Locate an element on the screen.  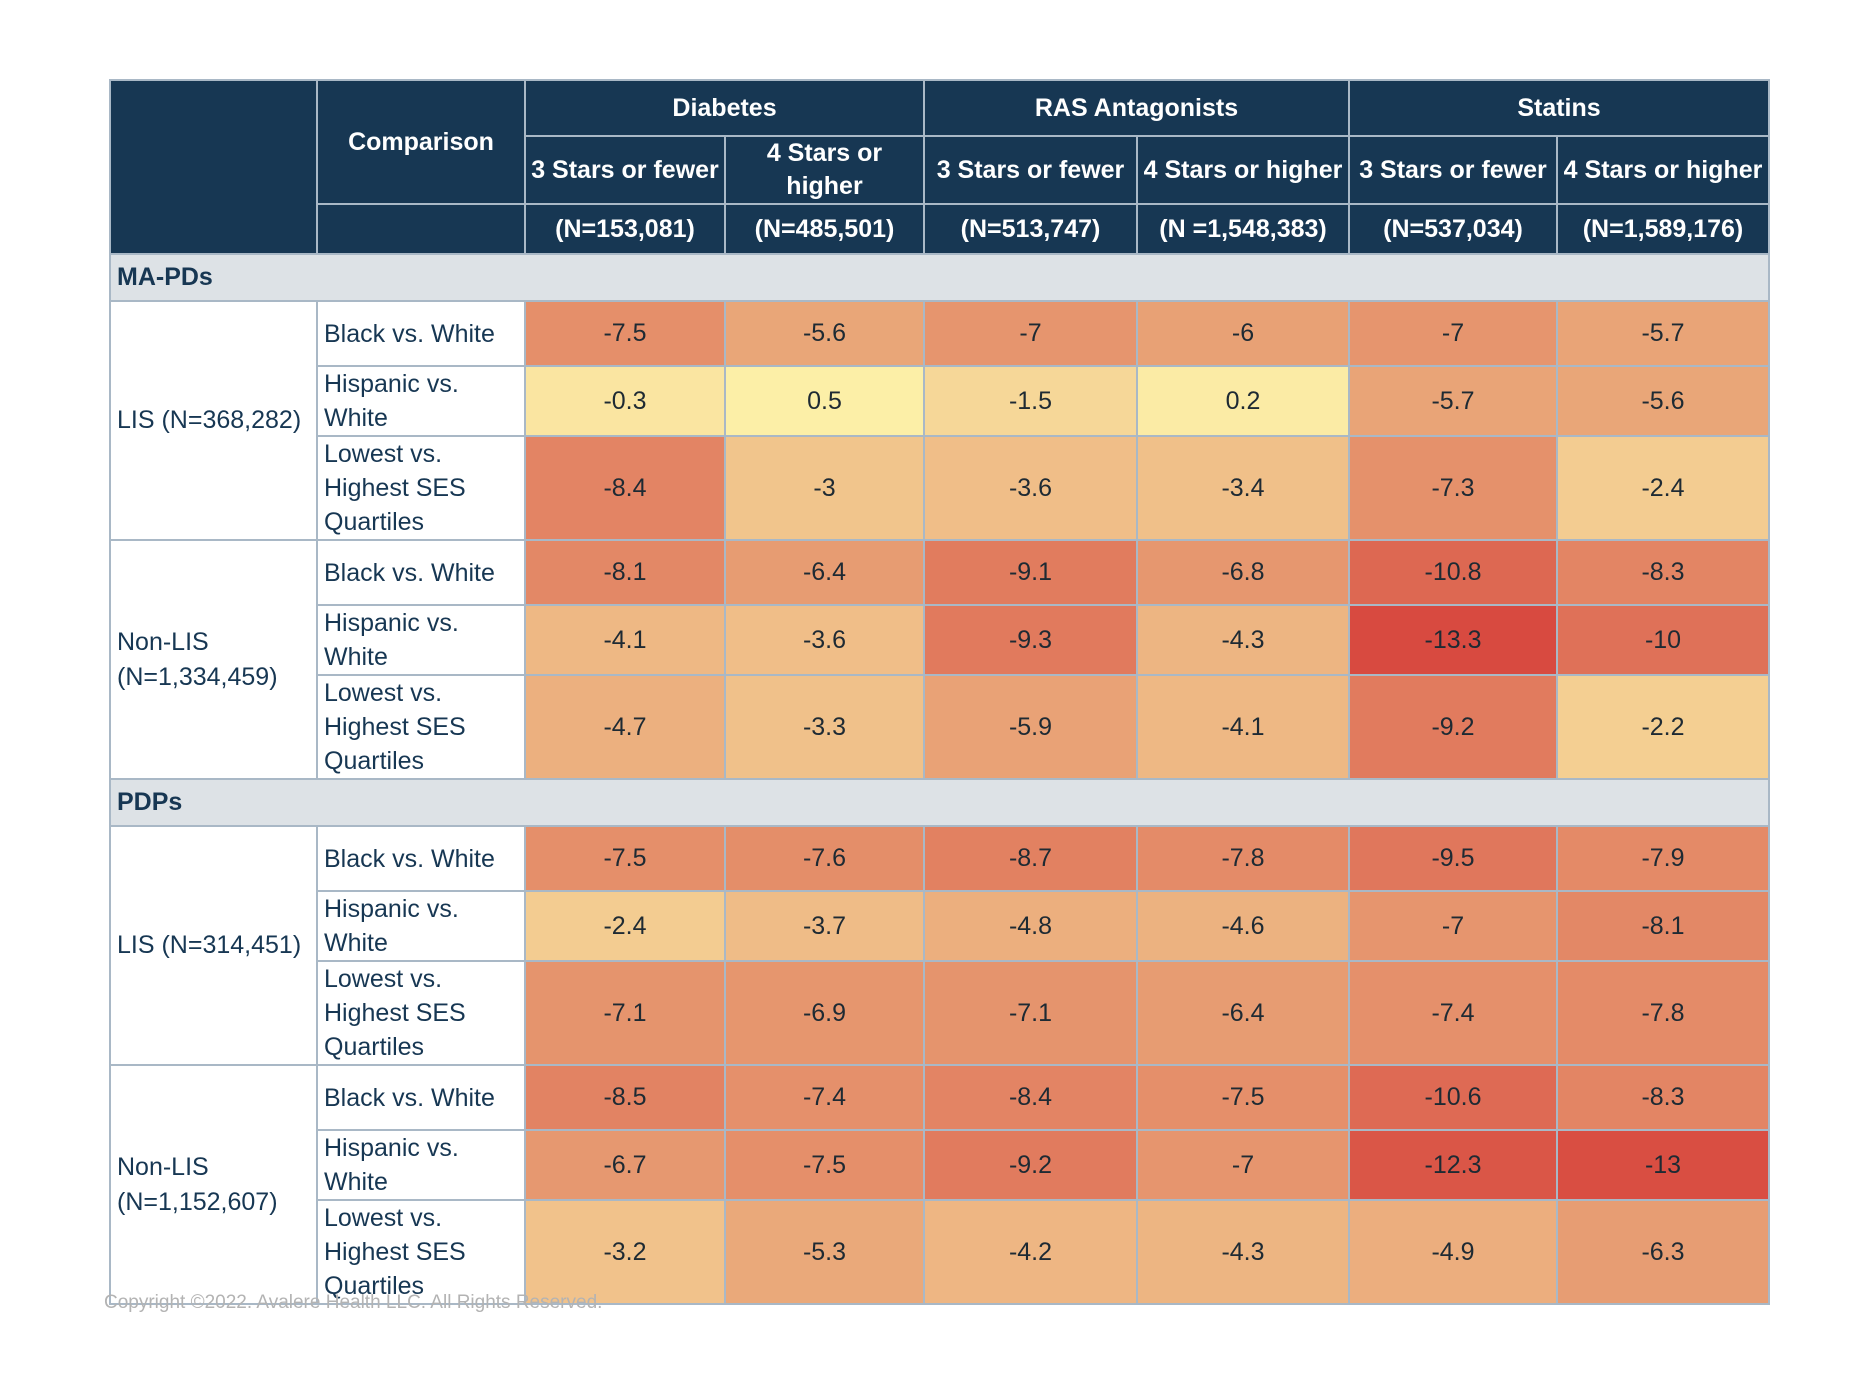
heatmap-cell: -10 is located at coordinates (1663, 640).